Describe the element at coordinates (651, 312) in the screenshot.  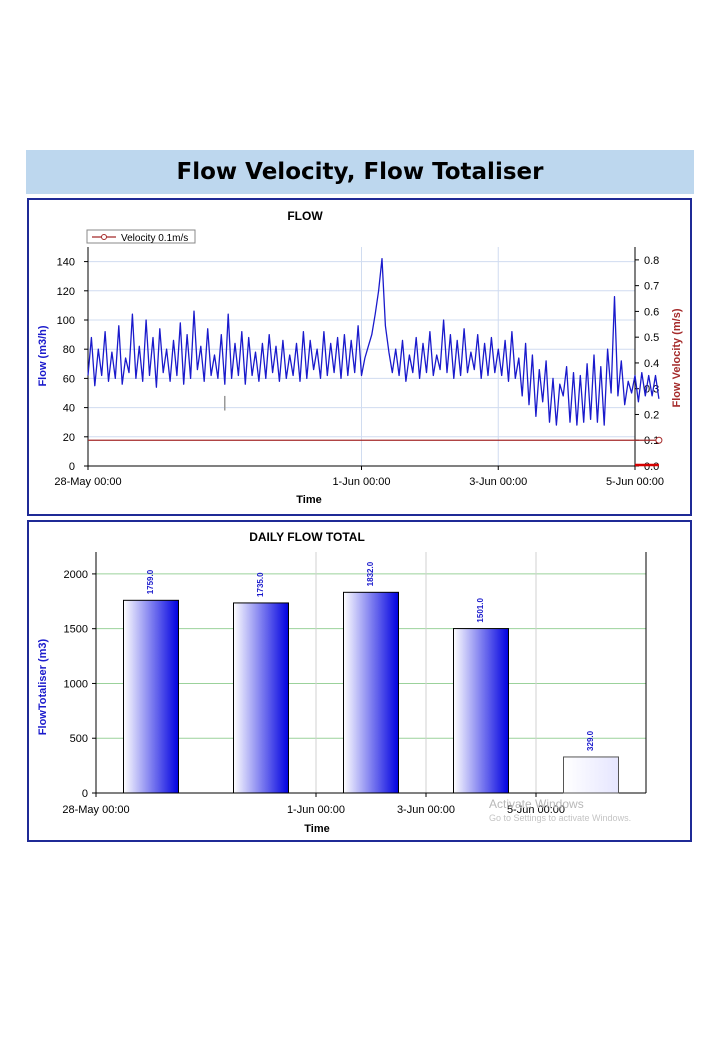
I see `flow-y2-tick-label: 0.6` at that location.